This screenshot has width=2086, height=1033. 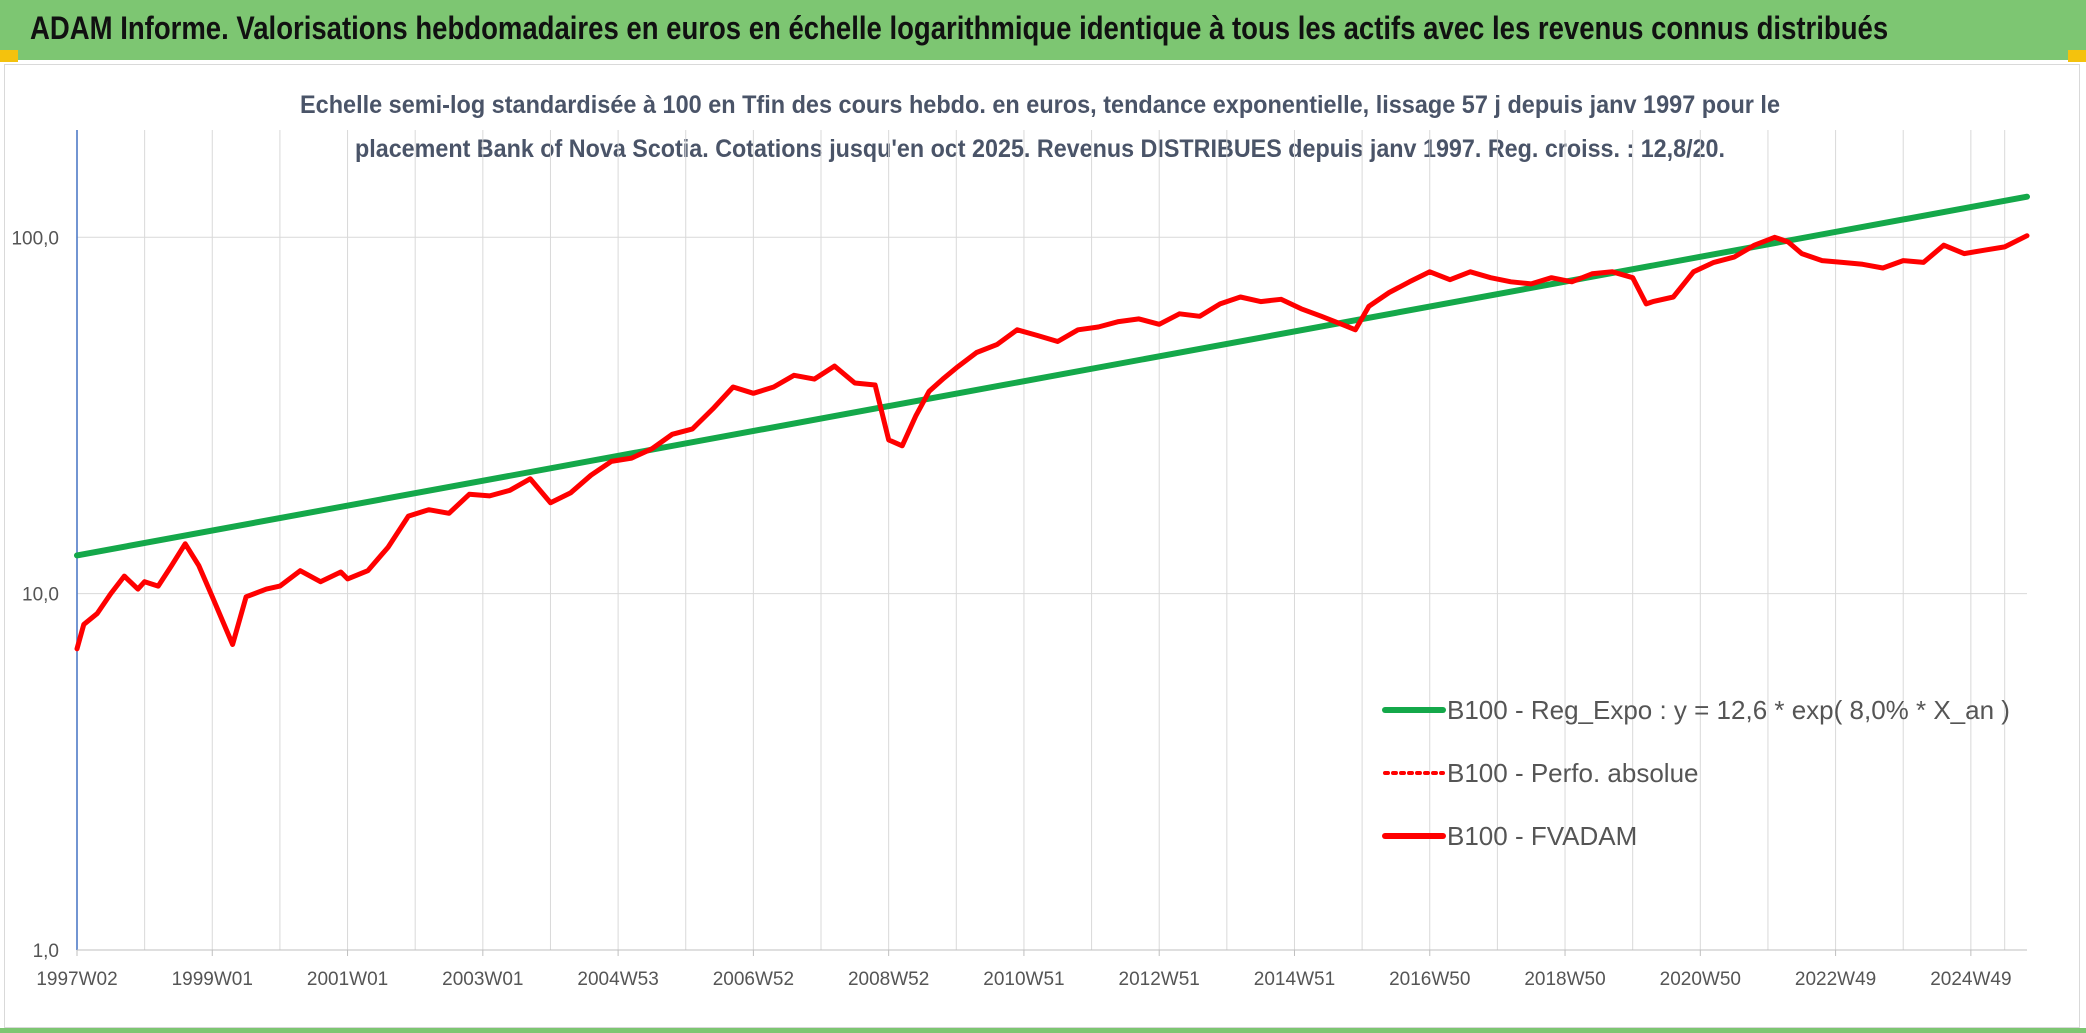 What do you see at coordinates (617, 979) in the screenshot?
I see `x-tick-label: 2004W53` at bounding box center [617, 979].